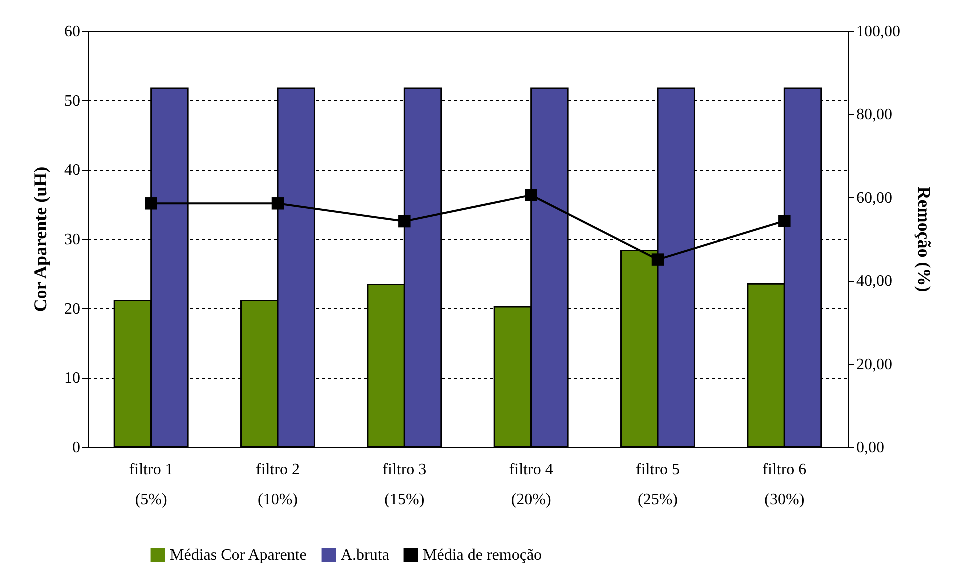 This screenshot has width=963, height=575. I want to click on y-tick-label: 50, so click(72, 101).